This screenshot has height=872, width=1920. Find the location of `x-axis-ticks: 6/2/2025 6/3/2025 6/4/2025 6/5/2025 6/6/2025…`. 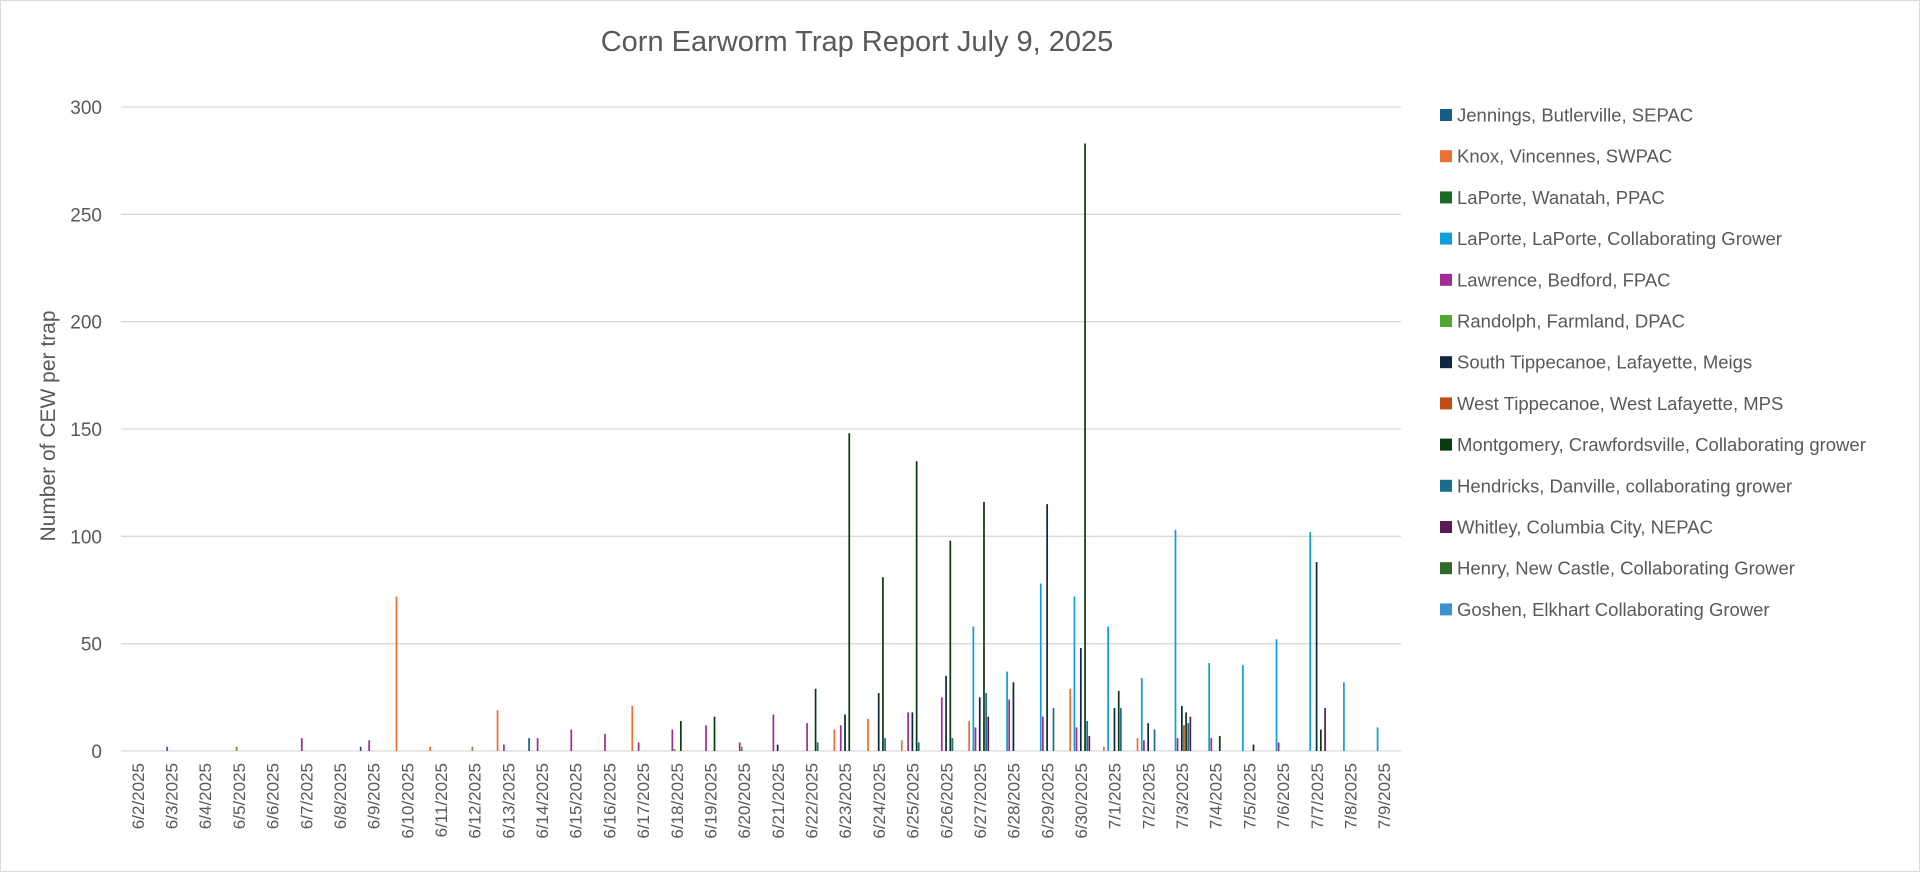

x-axis-ticks: 6/2/2025 6/3/2025 6/4/2025 6/5/2025 6/6/2025… is located at coordinates (761, 801).